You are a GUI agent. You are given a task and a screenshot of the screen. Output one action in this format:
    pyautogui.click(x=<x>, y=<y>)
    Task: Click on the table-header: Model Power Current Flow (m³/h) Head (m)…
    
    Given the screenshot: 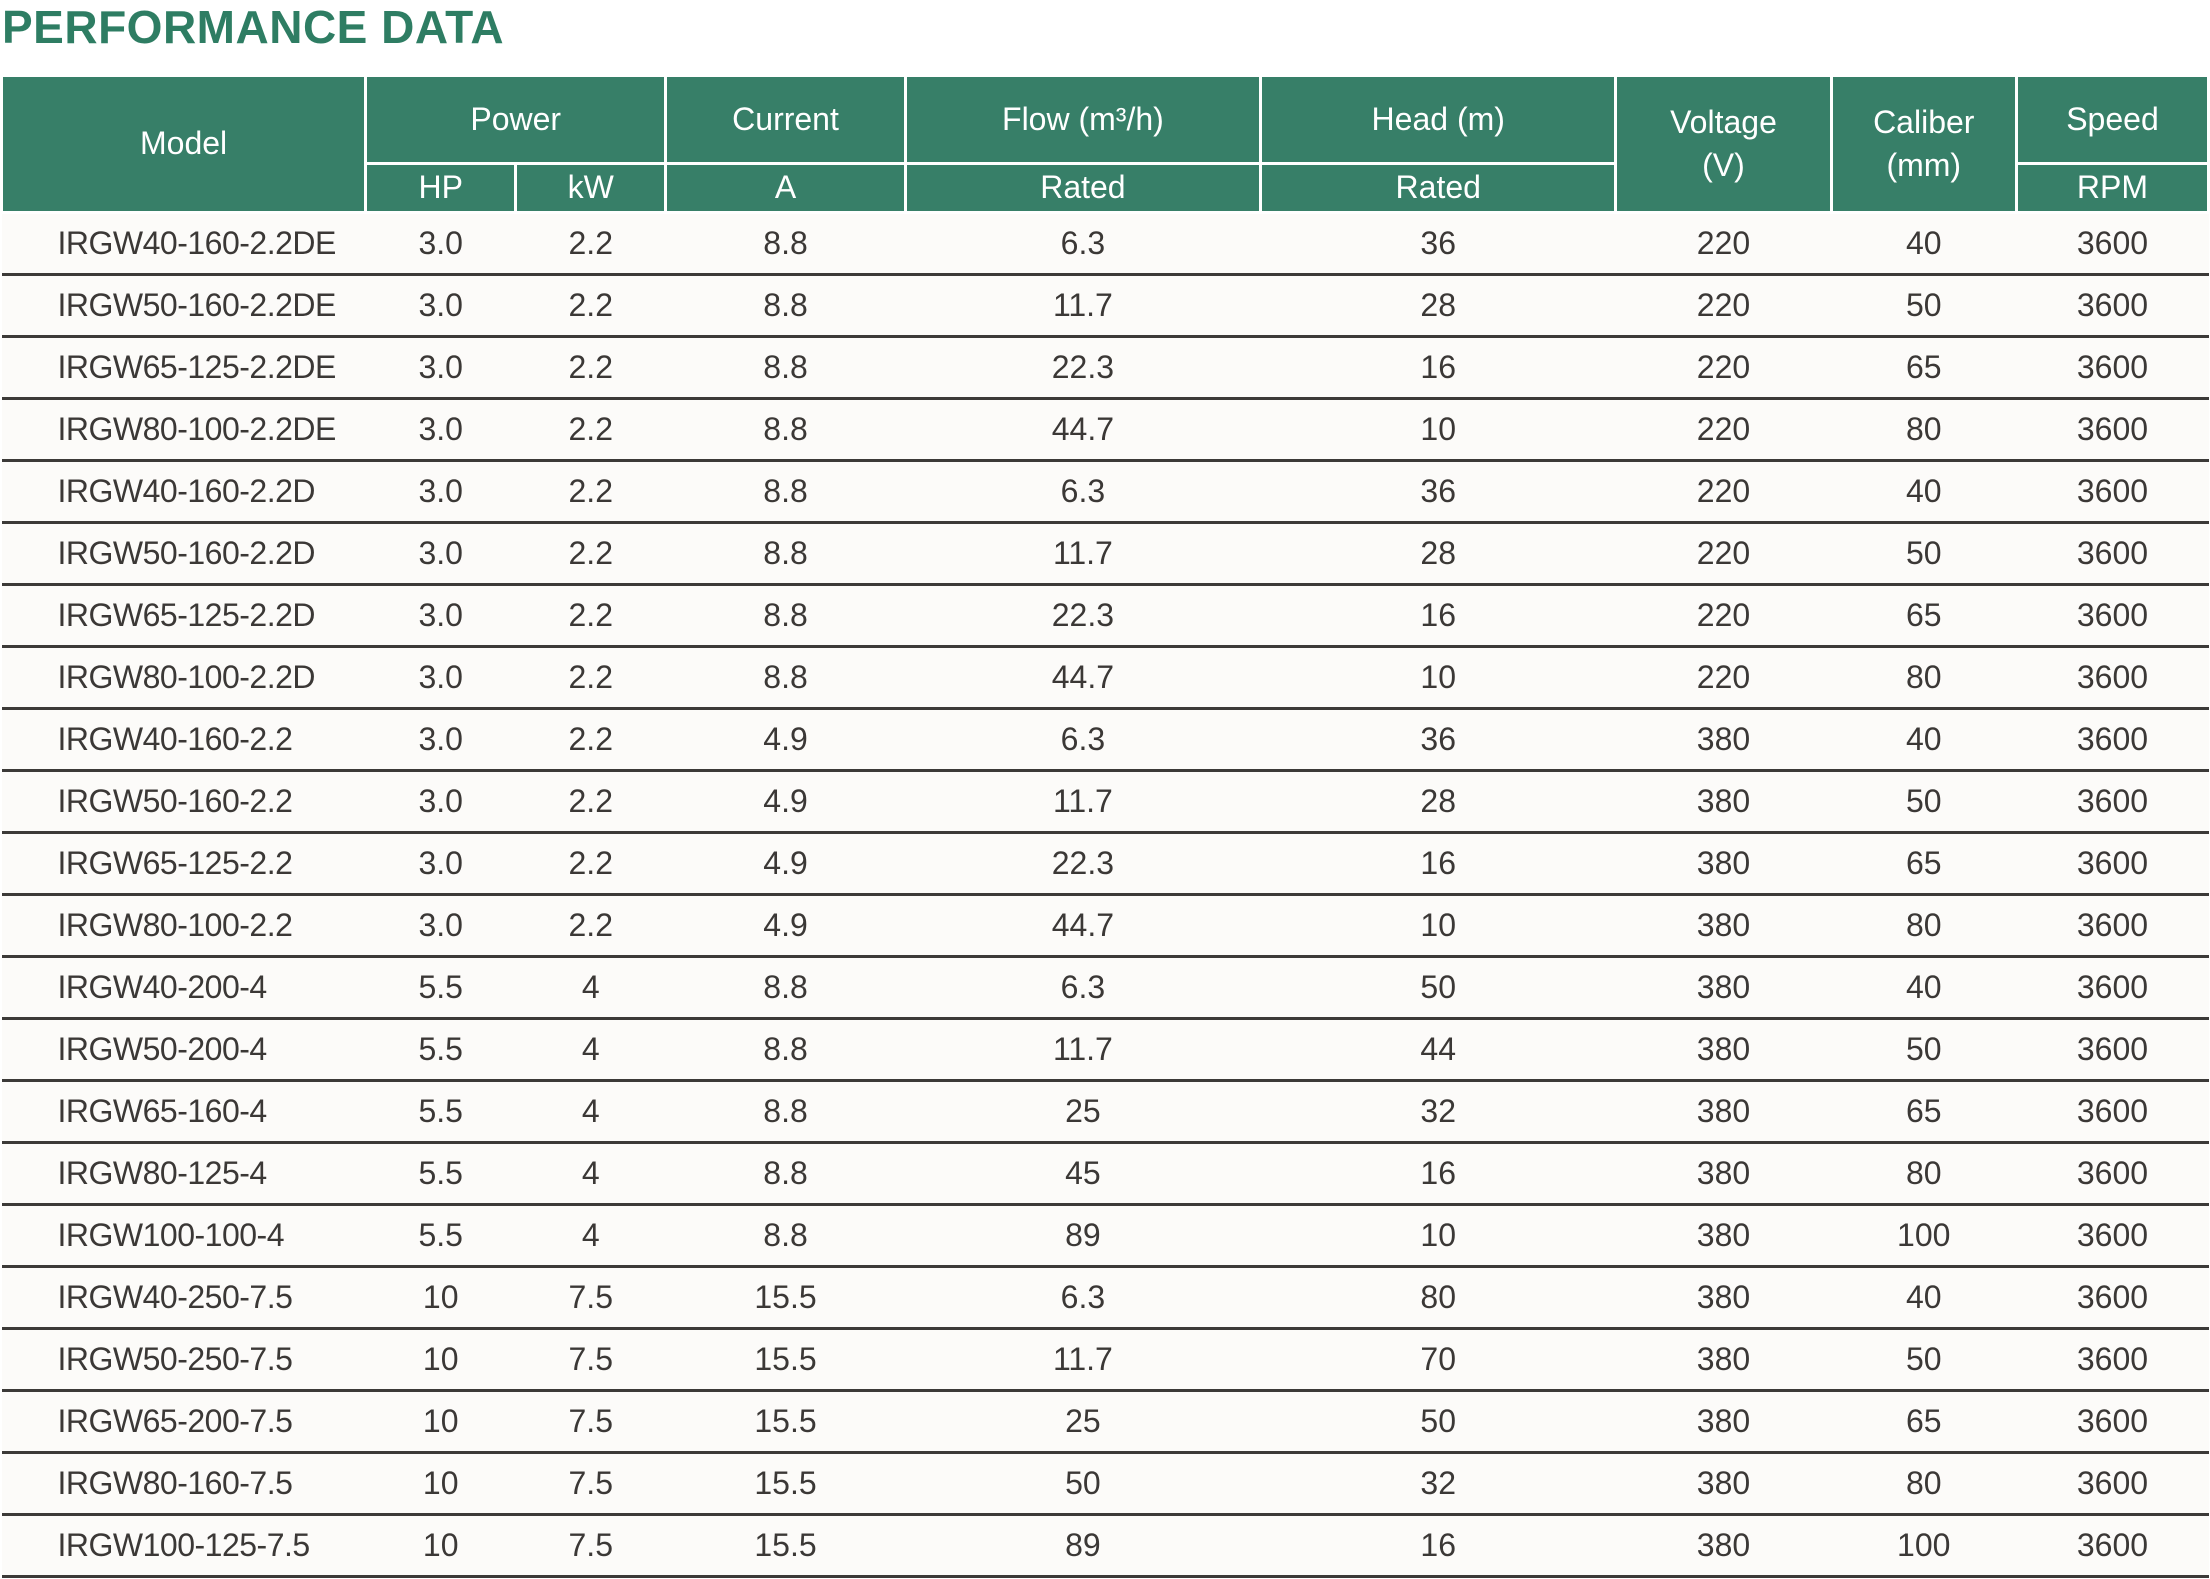 What is the action you would take?
    pyautogui.click(x=1105, y=144)
    